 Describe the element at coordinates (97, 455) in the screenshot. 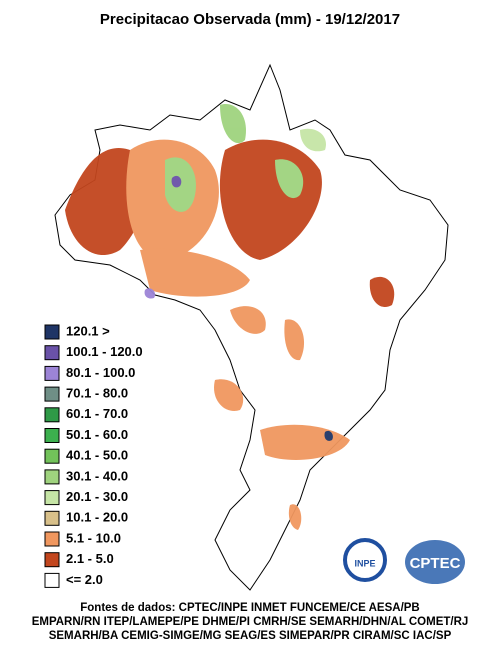

I see `legend-label: 40.1 - 50.0` at that location.